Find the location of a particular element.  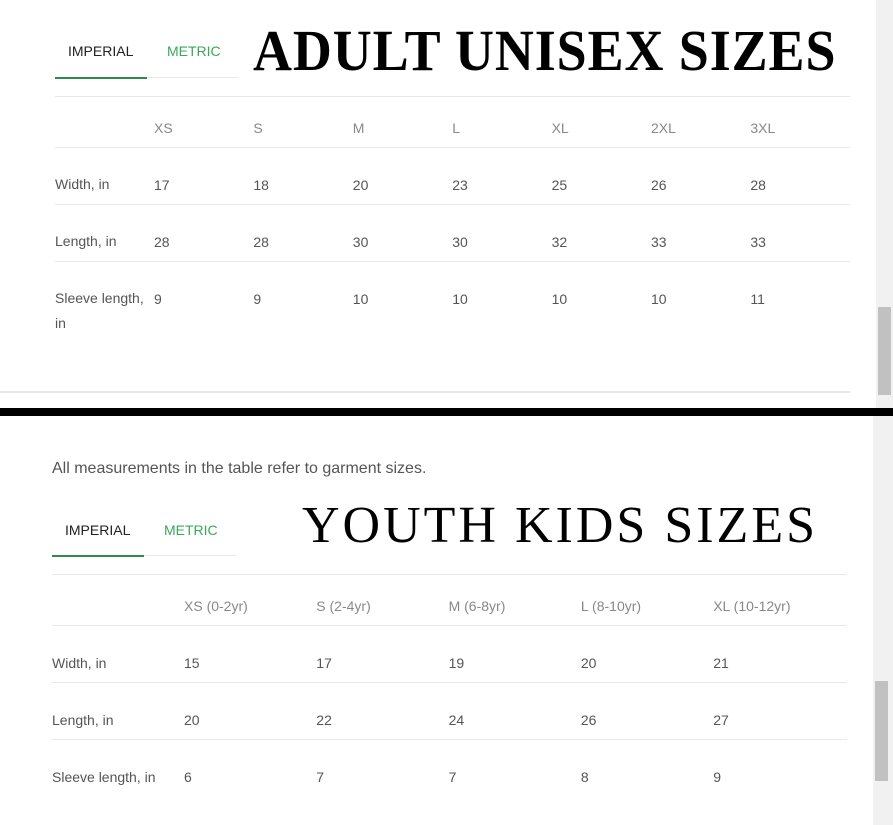

youth-title: YOUTH KIDS SIZES is located at coordinates (560, 525).